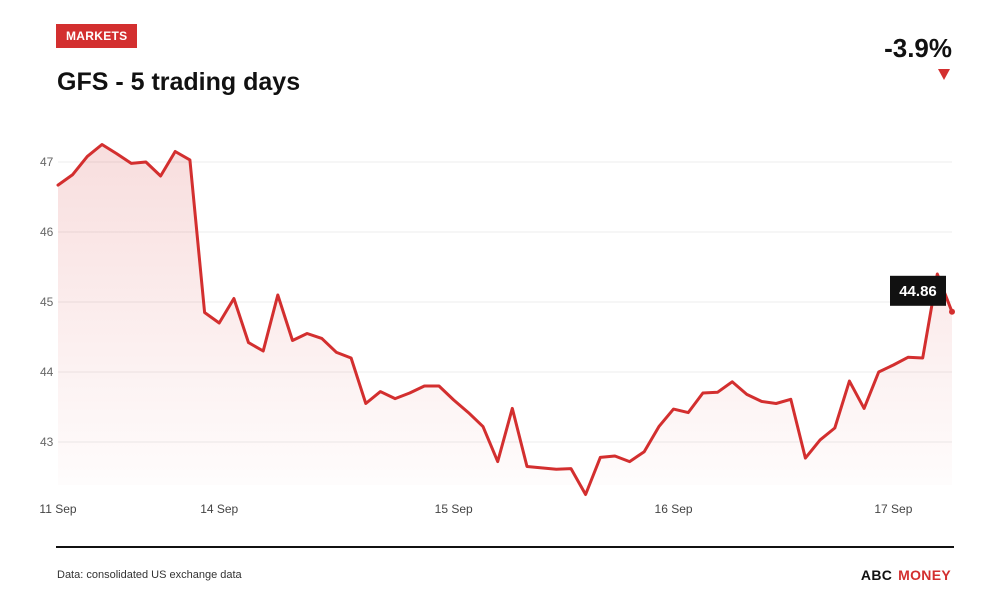 This screenshot has width=1000, height=600. I want to click on brand-name-part2: MONEY, so click(924, 575).